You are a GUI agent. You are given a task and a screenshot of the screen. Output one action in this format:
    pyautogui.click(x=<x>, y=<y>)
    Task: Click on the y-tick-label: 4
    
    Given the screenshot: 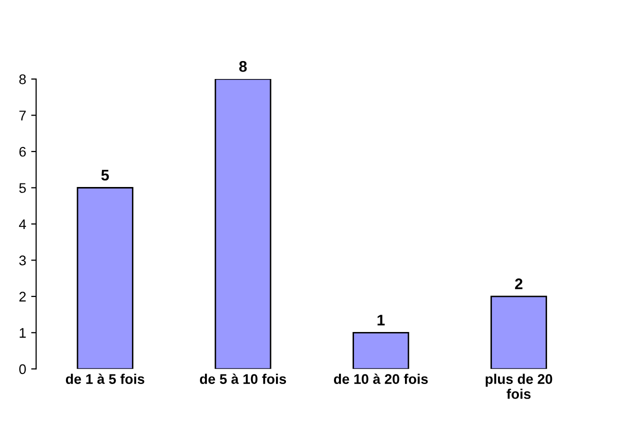 What is the action you would take?
    pyautogui.click(x=22, y=224)
    